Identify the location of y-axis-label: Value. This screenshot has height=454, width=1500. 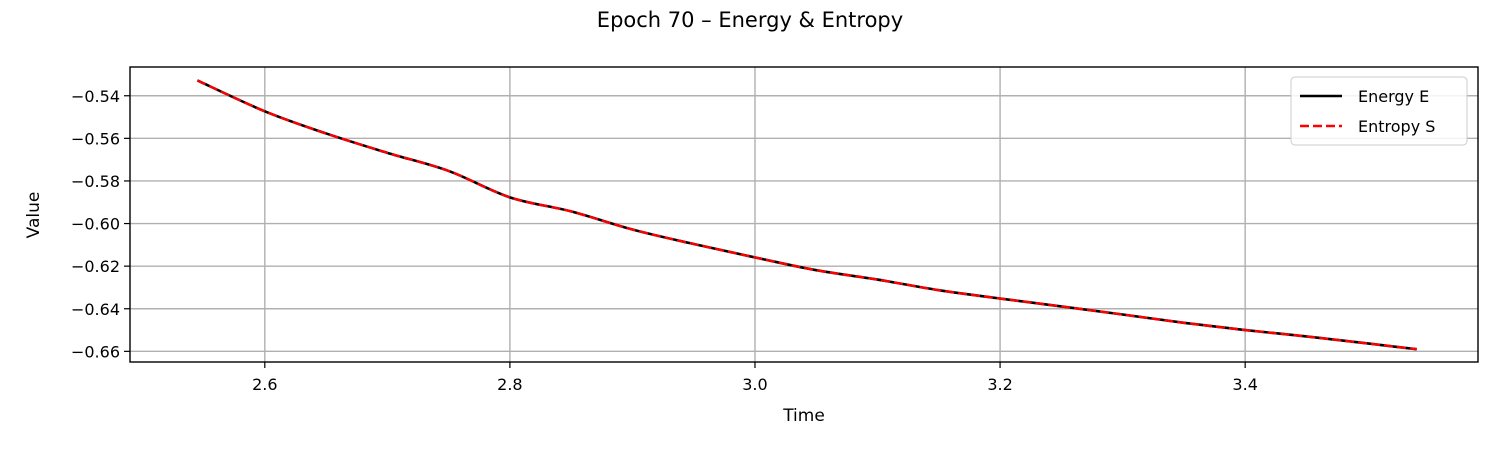
(34, 215).